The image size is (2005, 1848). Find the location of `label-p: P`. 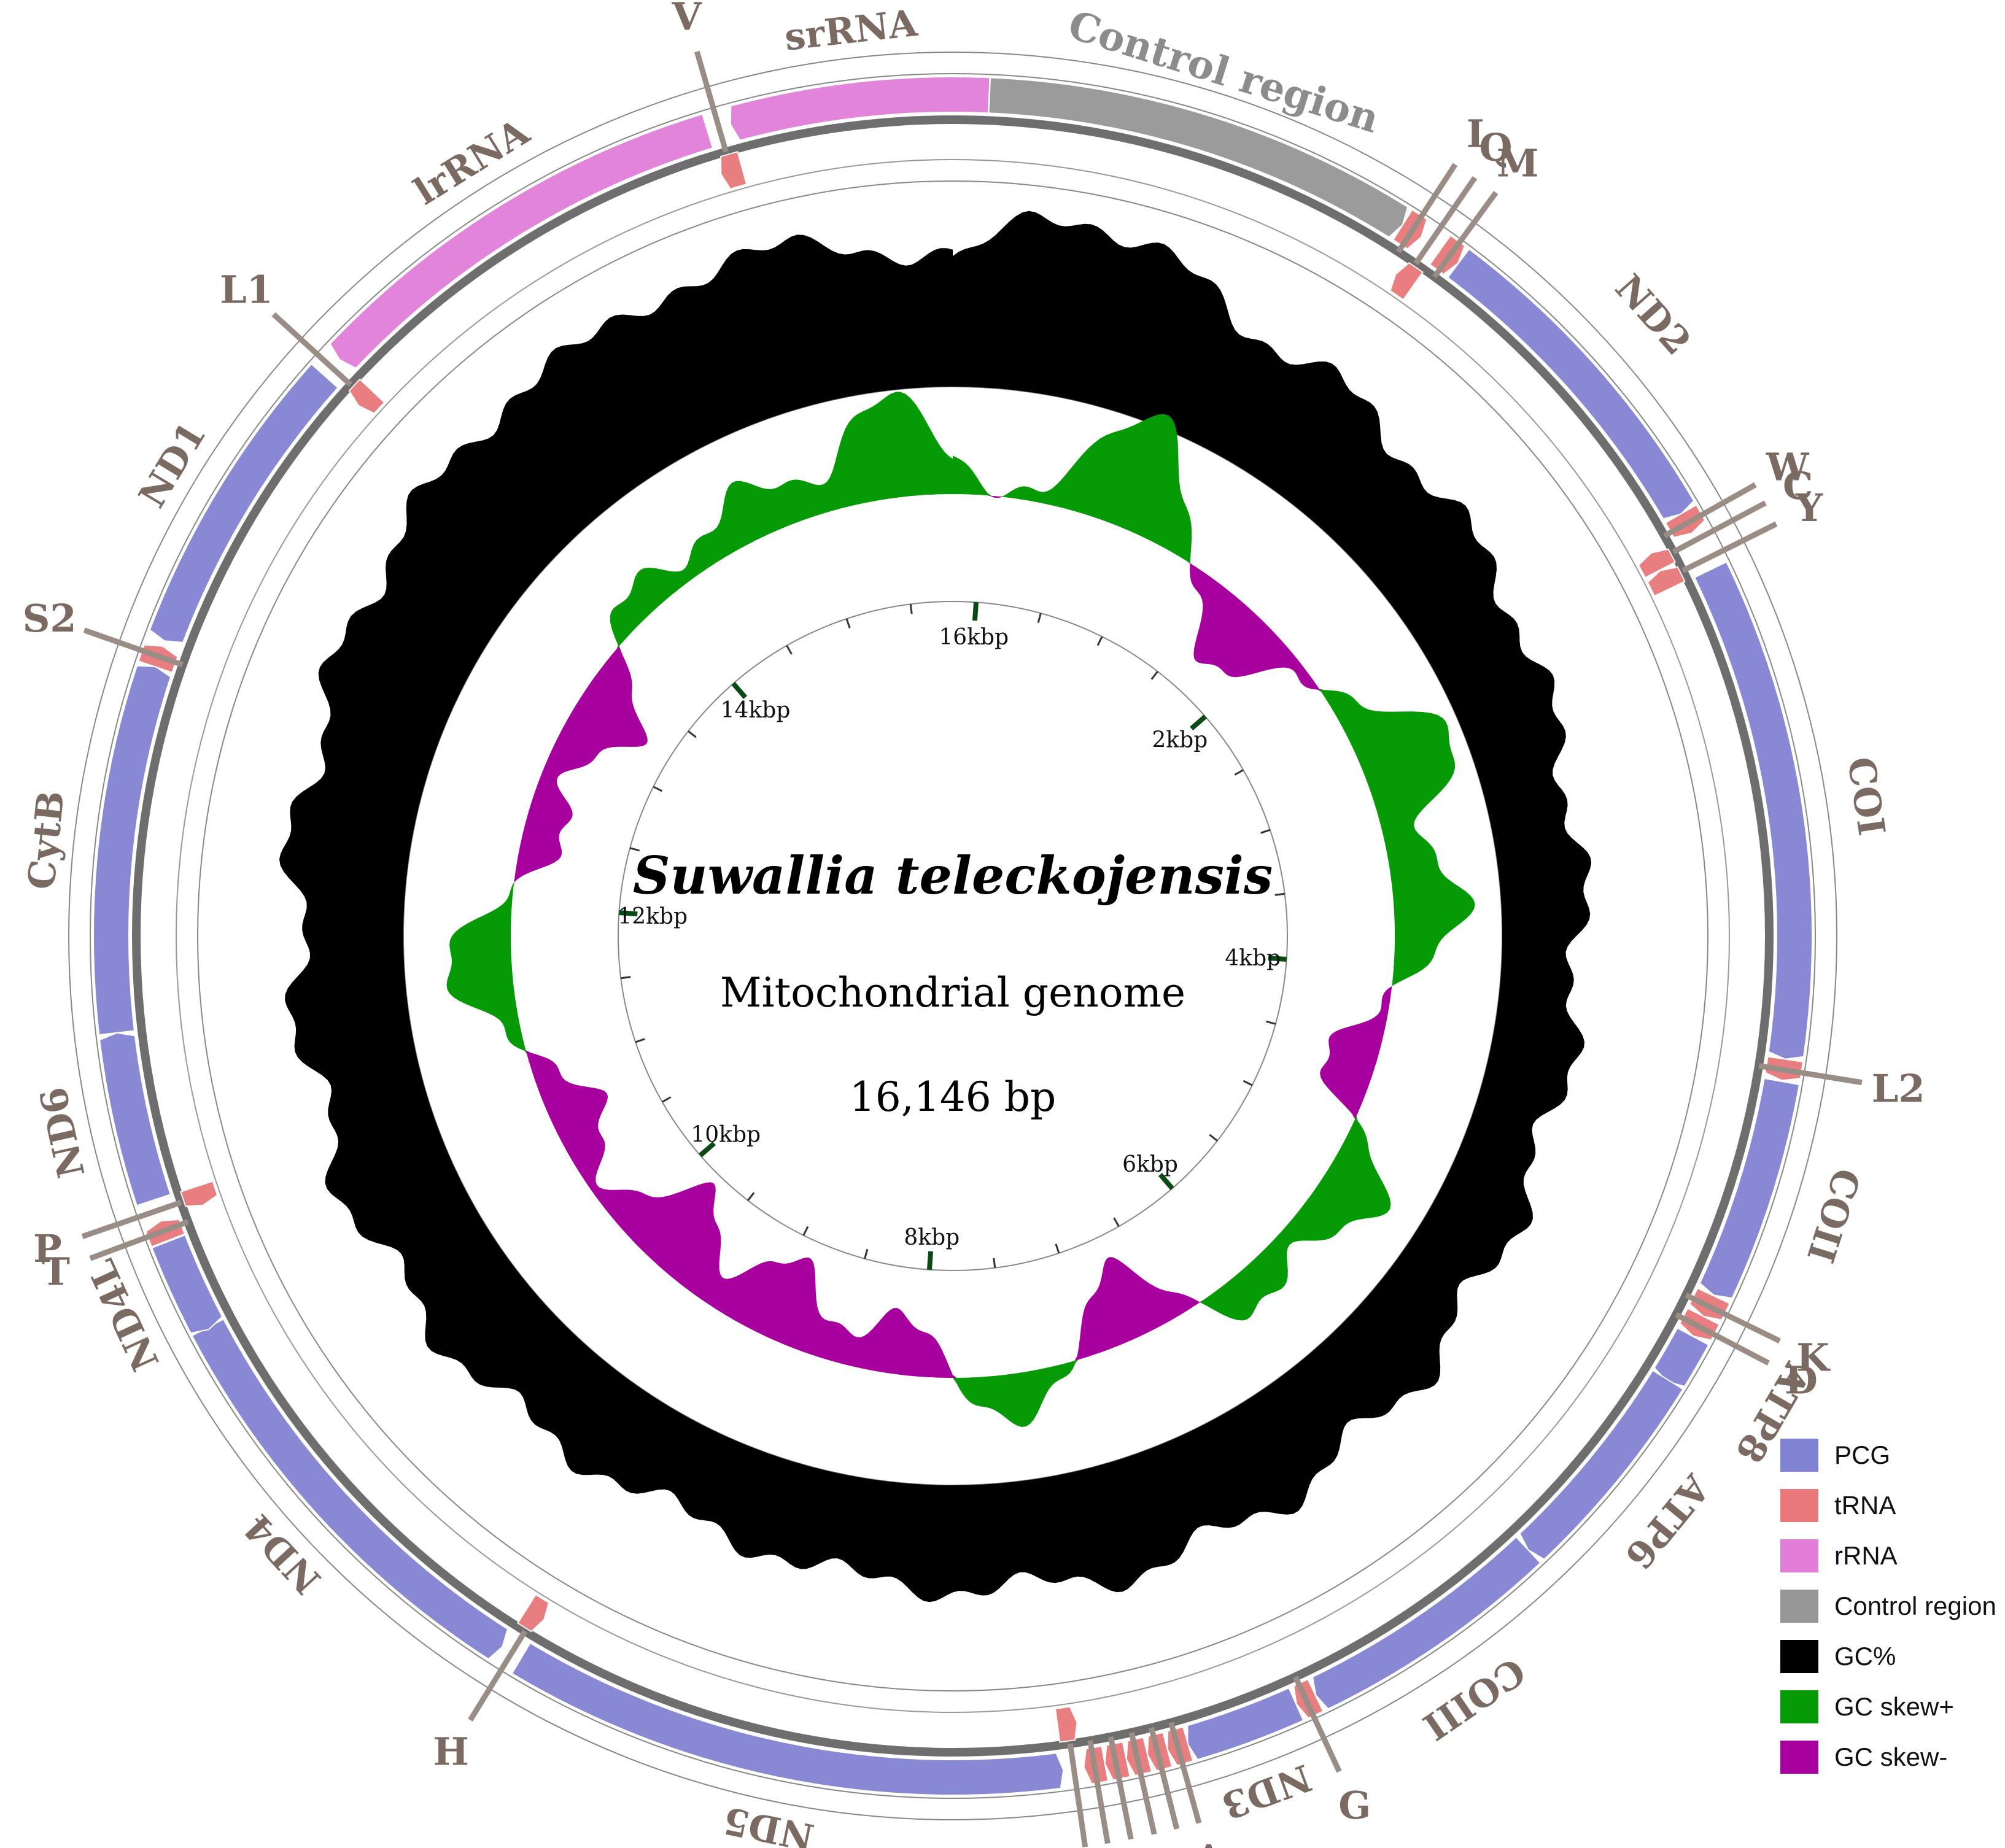

label-p: P is located at coordinates (47, 1248).